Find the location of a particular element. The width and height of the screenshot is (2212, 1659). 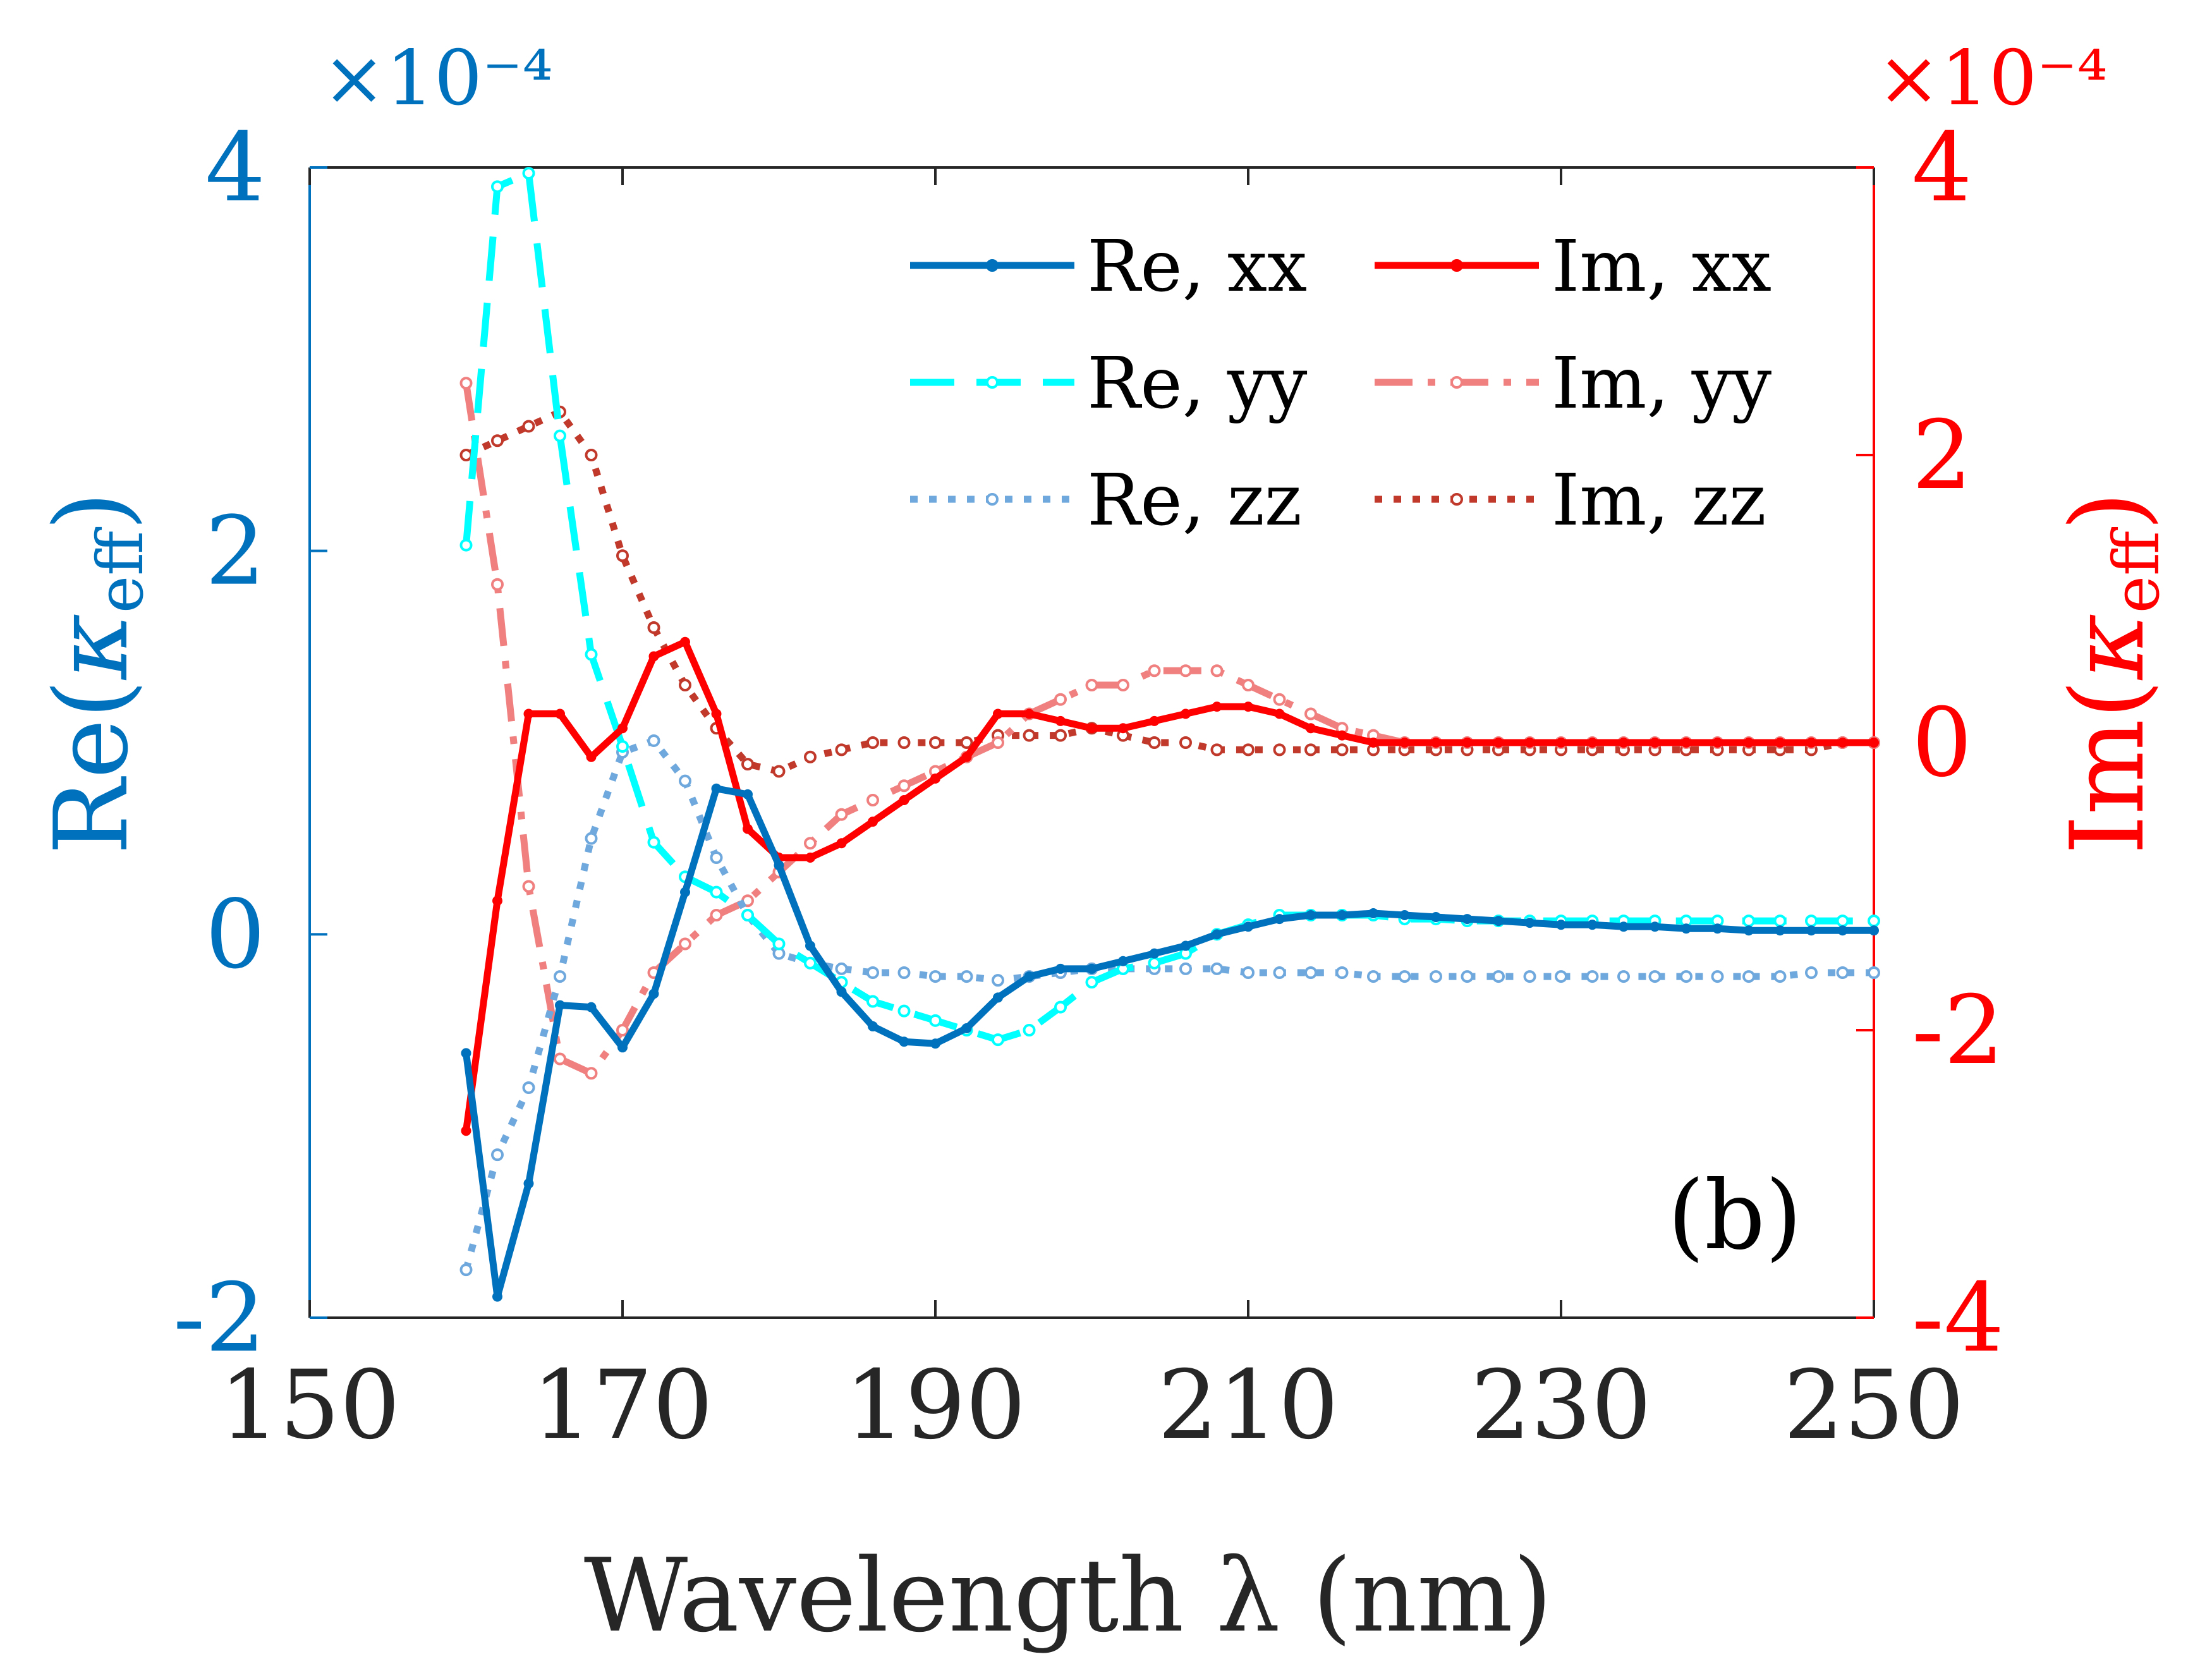

legend-label: Re, zz is located at coordinates (1194, 500).